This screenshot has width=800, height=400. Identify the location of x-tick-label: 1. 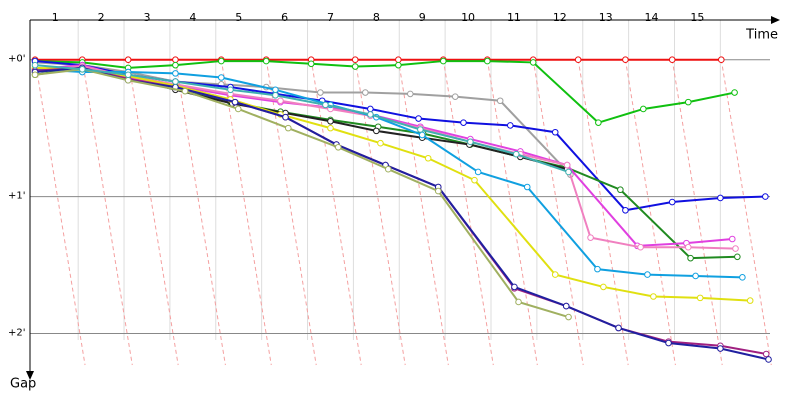
(55, 17).